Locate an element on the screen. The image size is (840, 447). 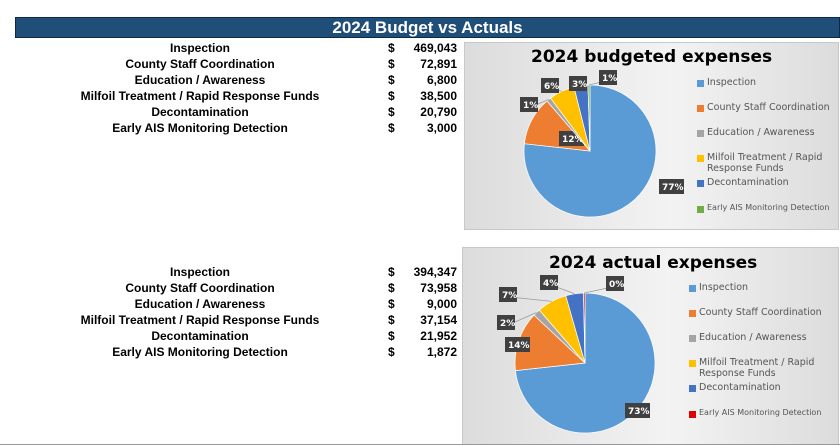
data-label: 3% is located at coordinates (579, 85).